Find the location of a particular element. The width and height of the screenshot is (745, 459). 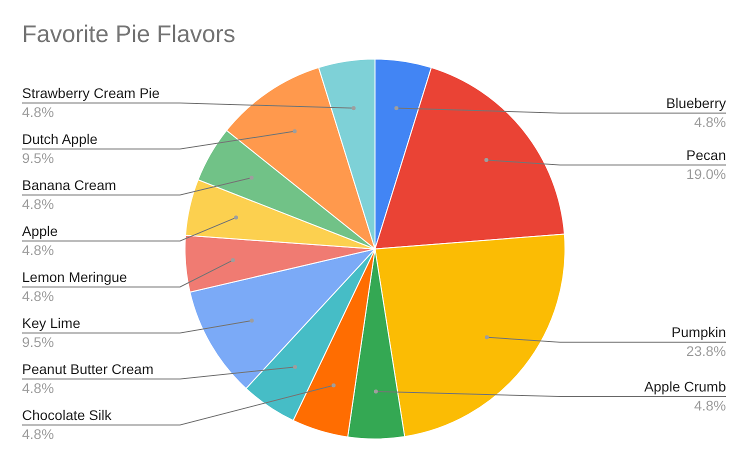

data-label: 23.8% is located at coordinates (706, 351).